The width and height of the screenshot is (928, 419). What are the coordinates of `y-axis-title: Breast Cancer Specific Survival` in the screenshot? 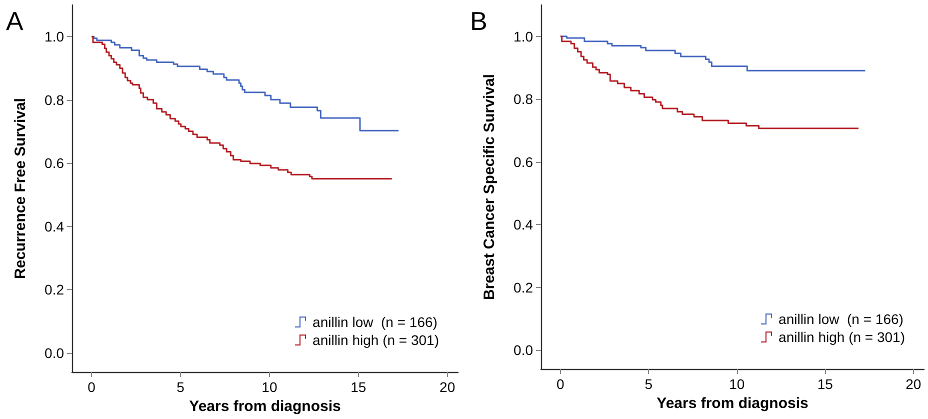 It's located at (489, 187).